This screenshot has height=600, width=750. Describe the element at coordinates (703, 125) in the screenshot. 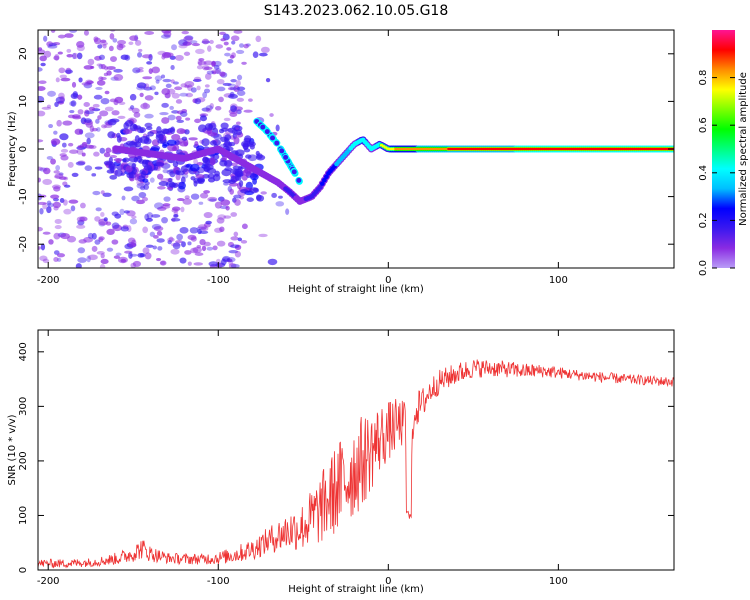

I see `colorbar-tick-label: 0.6` at that location.